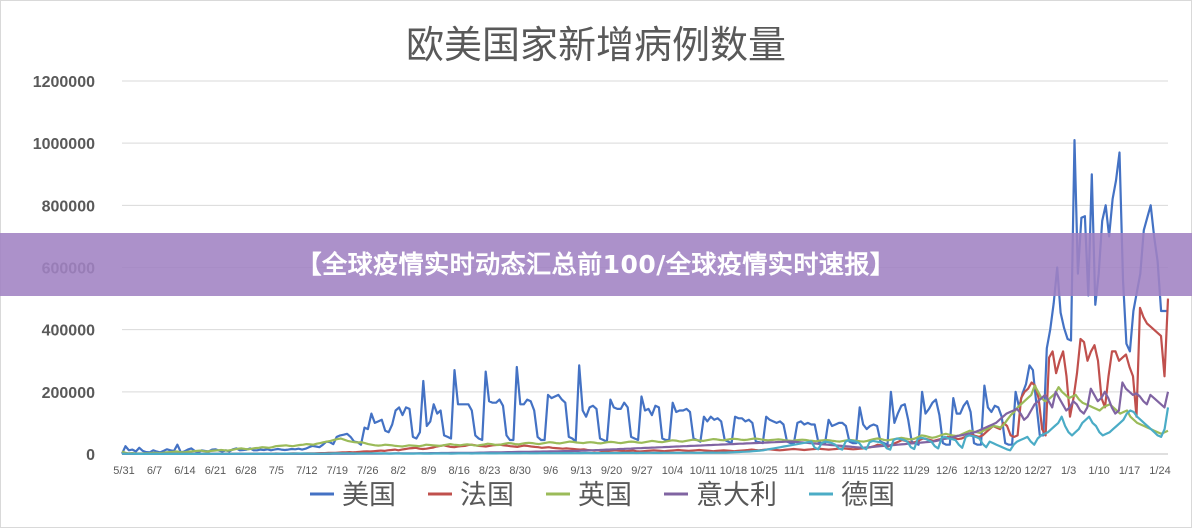  What do you see at coordinates (68, 206) in the screenshot?
I see `y-tick-label: 800000` at bounding box center [68, 206].